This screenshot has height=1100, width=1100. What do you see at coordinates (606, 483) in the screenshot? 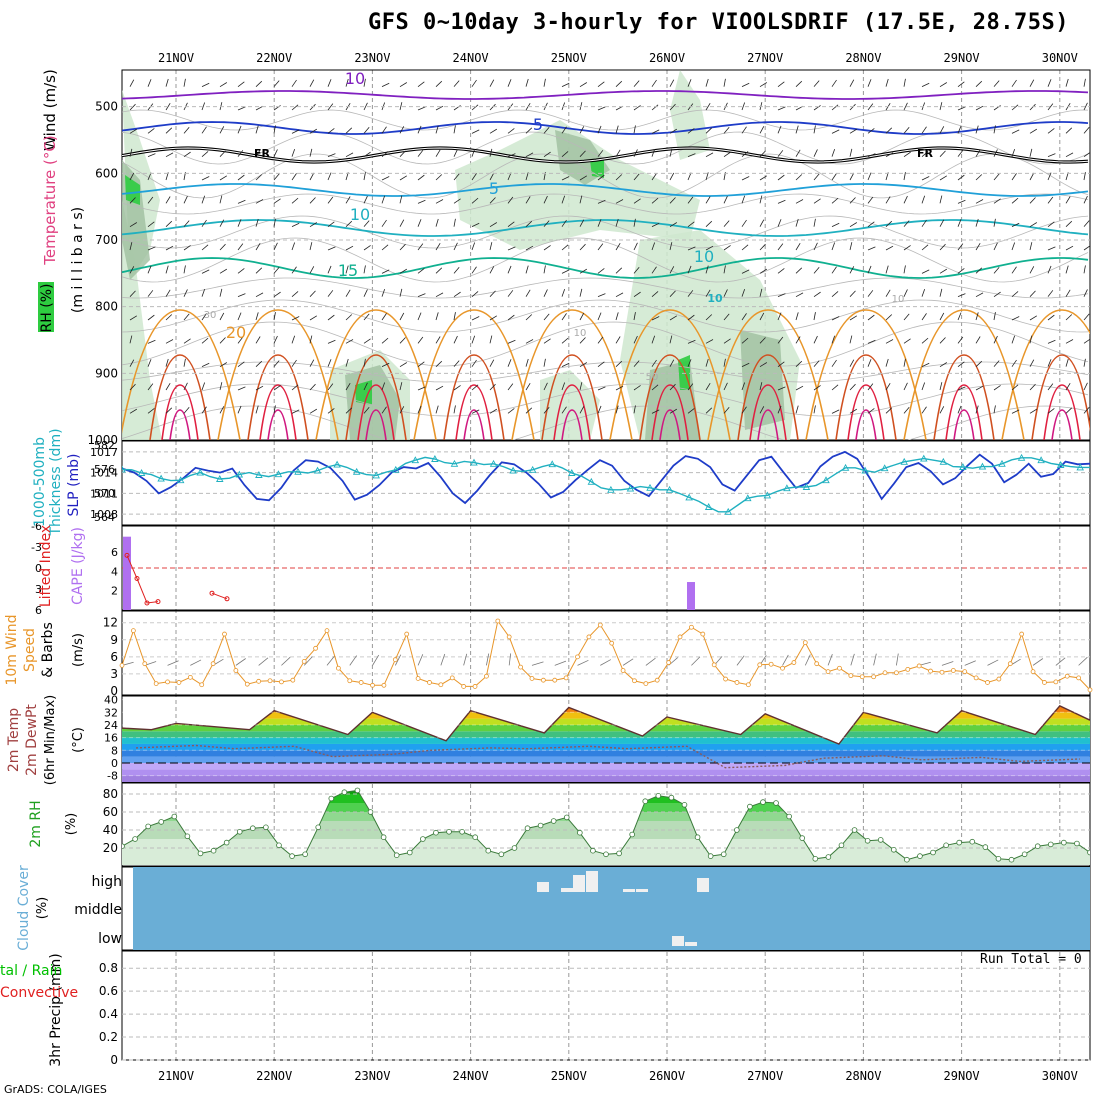
I see `panel-frame-slp` at bounding box center [606, 483].